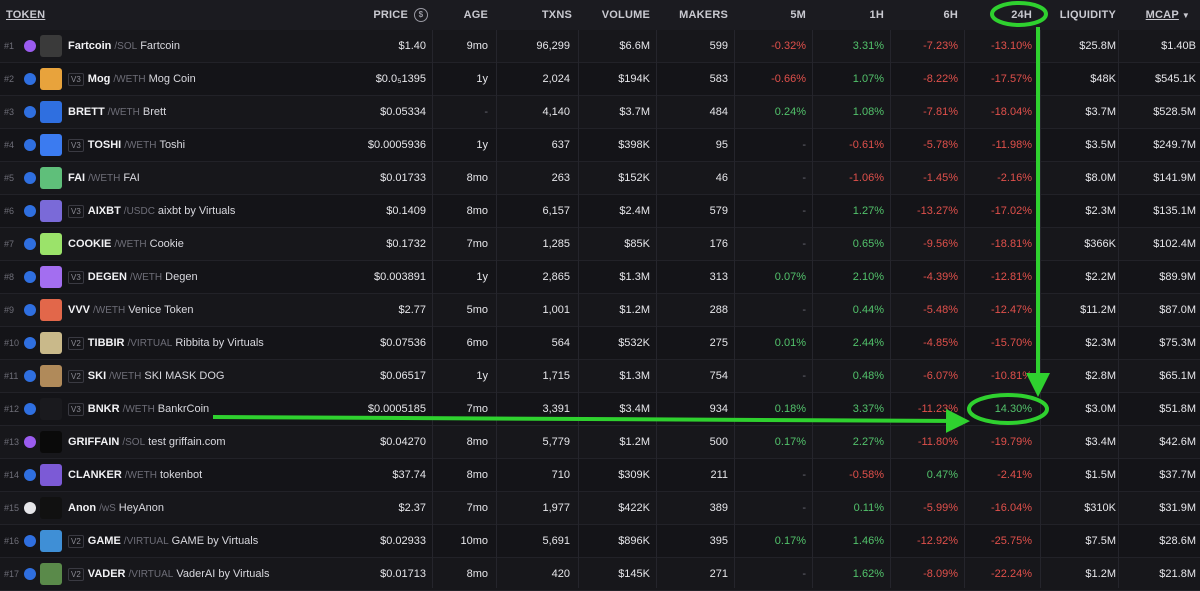 This screenshot has width=1200, height=591. I want to click on token-pair: /WETH, so click(130, 244).